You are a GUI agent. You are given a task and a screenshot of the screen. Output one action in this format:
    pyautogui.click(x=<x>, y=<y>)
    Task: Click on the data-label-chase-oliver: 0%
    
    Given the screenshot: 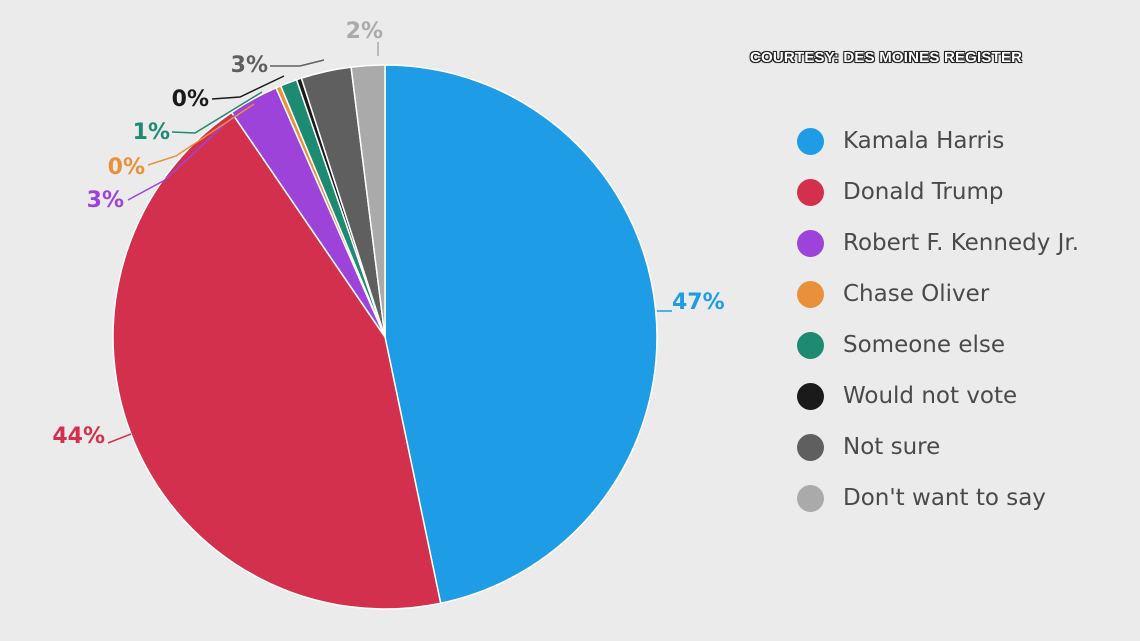 What is the action you would take?
    pyautogui.click(x=126, y=167)
    